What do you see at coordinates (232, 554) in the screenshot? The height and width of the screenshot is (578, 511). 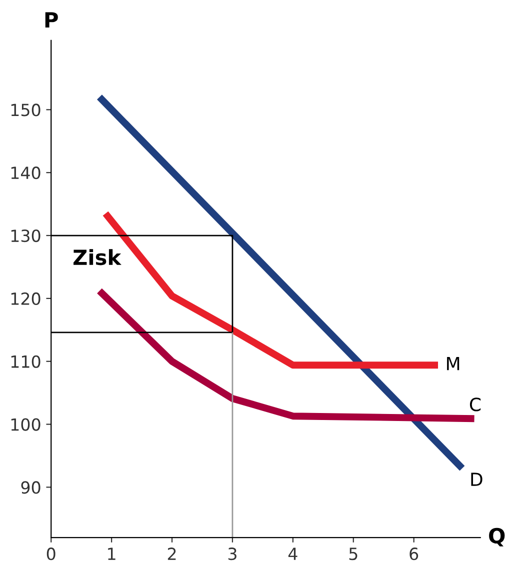 I see `x-tick-label: 3` at bounding box center [232, 554].